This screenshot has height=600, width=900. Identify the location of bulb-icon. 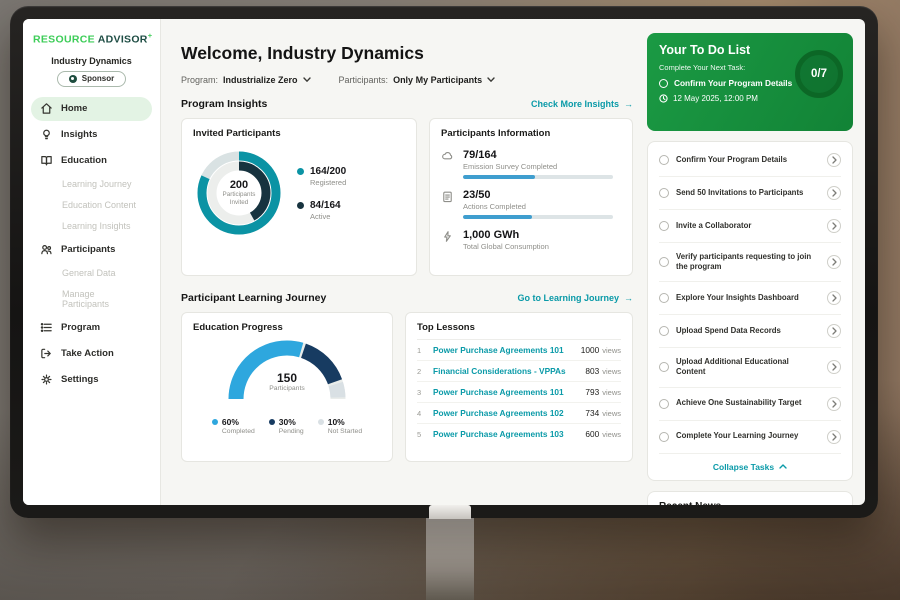
(46, 134).